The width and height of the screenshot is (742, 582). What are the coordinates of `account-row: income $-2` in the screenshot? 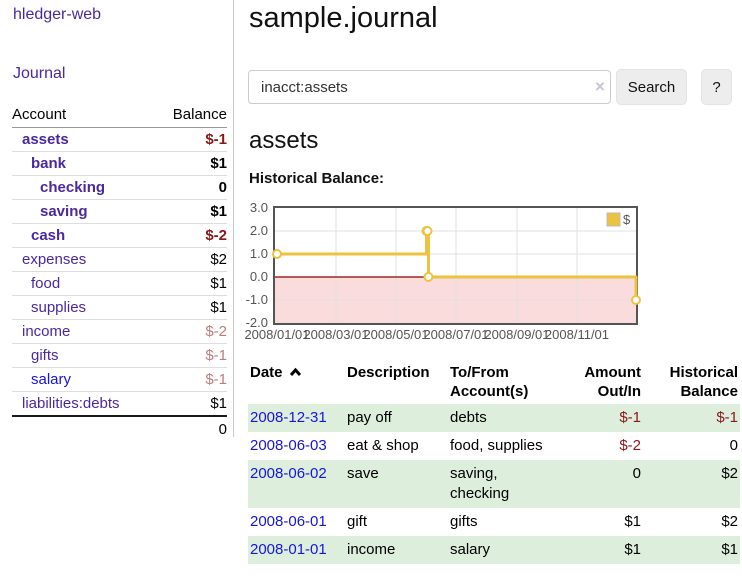 It's located at (119, 332).